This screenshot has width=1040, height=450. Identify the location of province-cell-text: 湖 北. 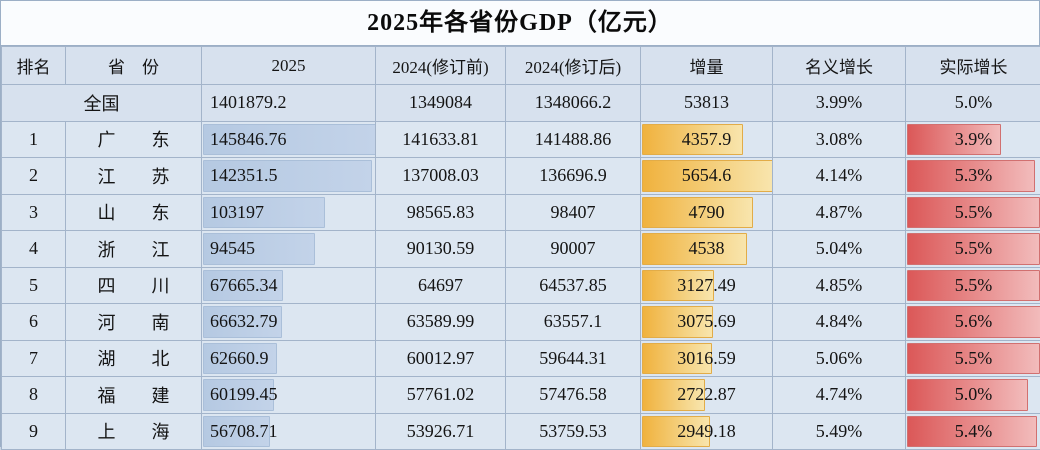
(134, 359).